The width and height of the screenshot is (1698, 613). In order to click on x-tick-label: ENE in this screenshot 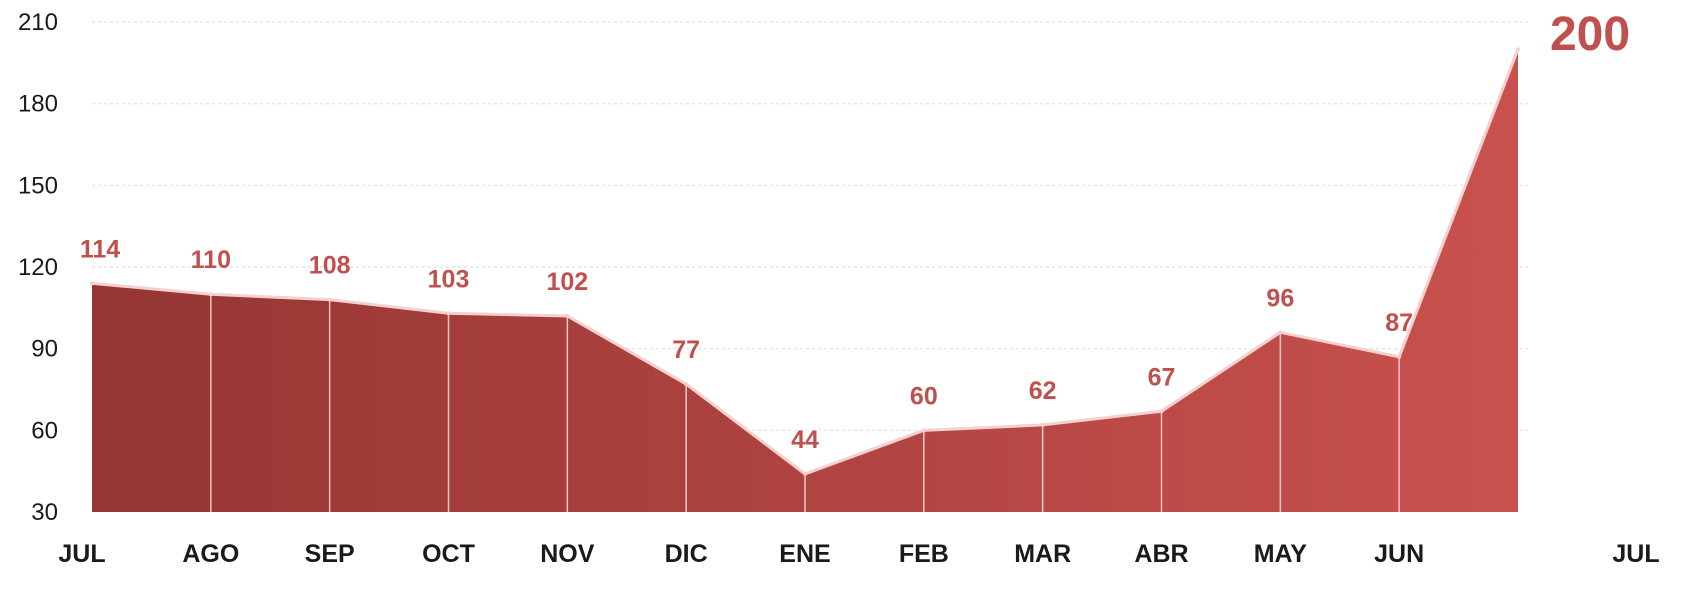, I will do `click(804, 554)`.